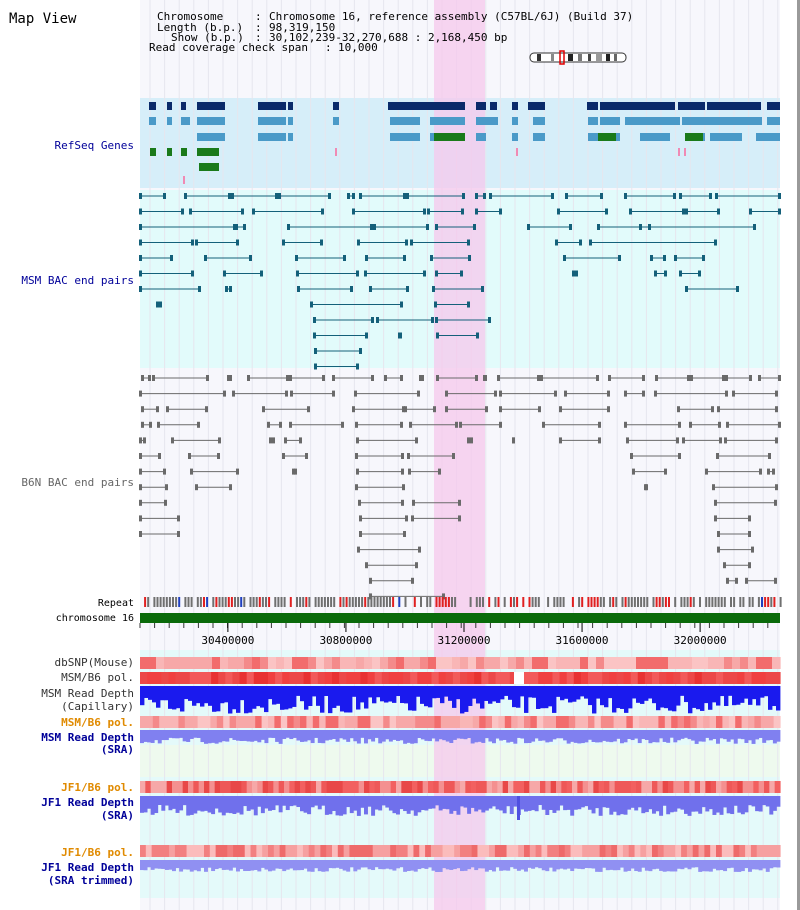 This screenshot has height=910, width=800. I want to click on track-label-jf1-b6-pol-2: JF1/B6 pol., so click(97, 852).